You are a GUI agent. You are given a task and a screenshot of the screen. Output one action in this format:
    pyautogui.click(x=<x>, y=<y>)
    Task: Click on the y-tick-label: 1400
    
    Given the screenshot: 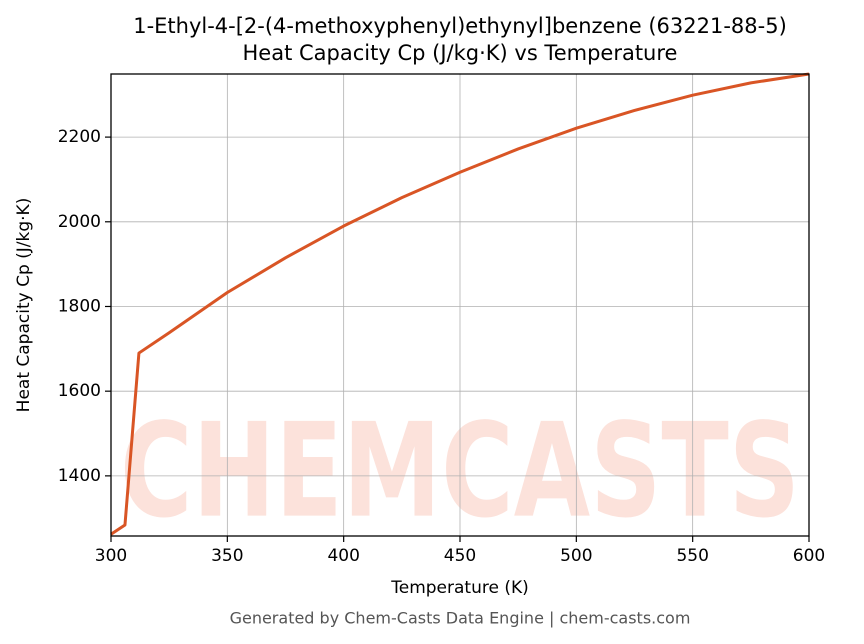 What is the action you would take?
    pyautogui.click(x=79, y=476)
    